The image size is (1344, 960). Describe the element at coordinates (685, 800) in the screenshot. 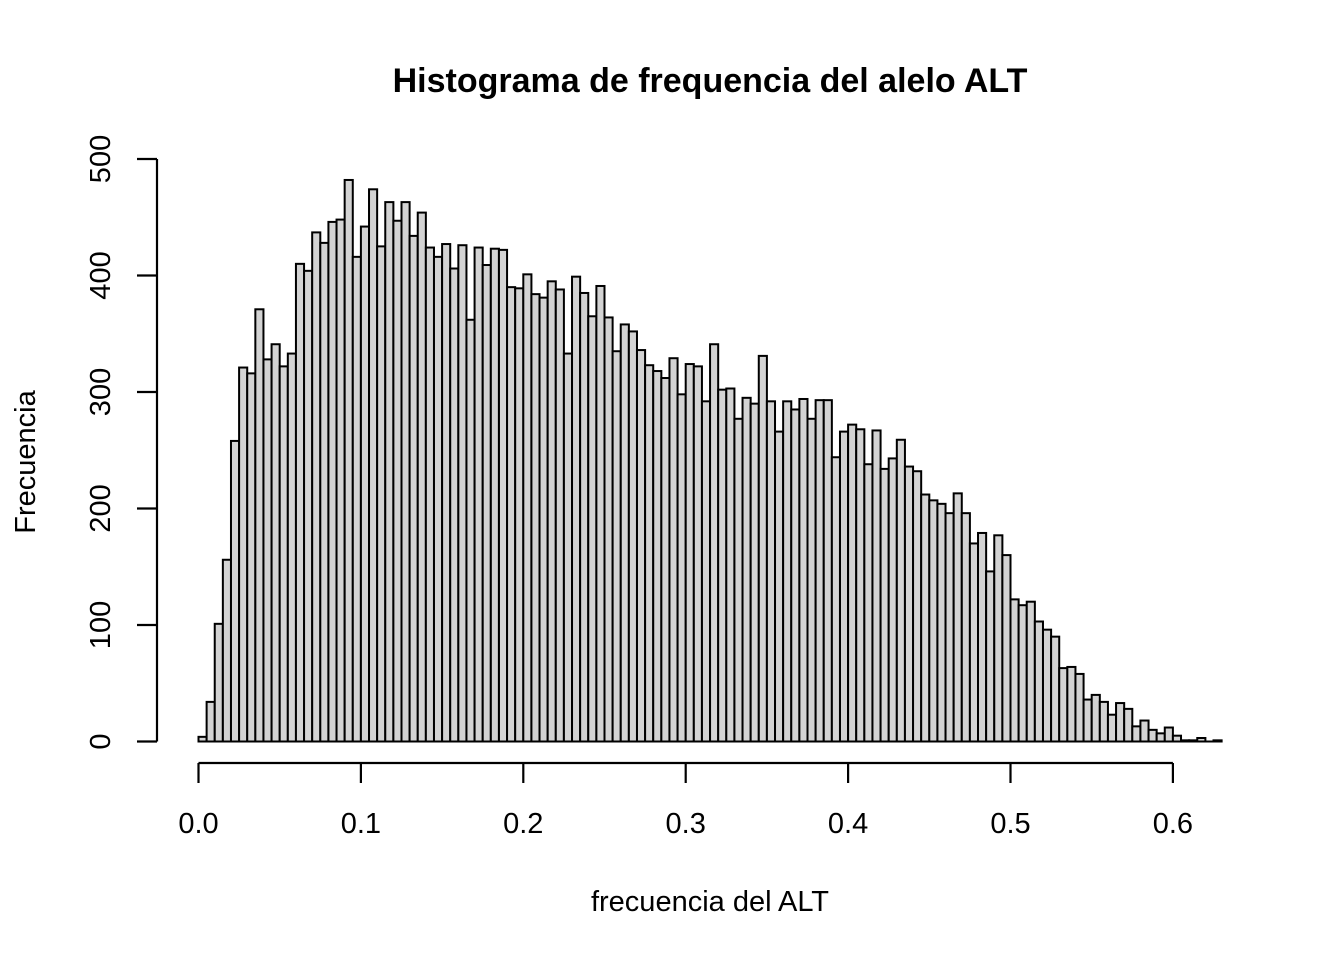

I see `x-axis: 0.0 0.1 0.2 0.3 0.4 0.5 0.6` at that location.